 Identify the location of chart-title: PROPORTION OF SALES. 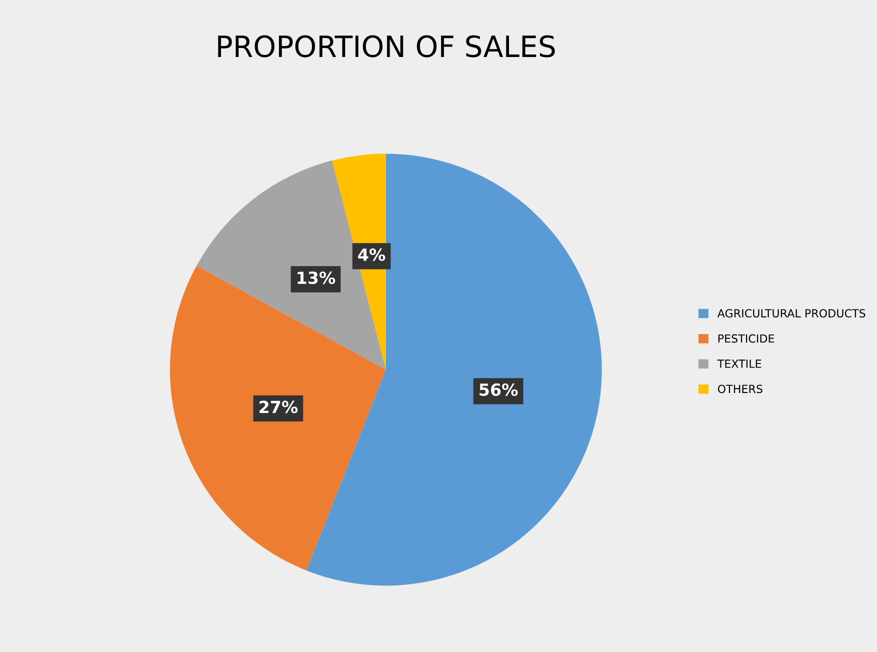
(386, 46).